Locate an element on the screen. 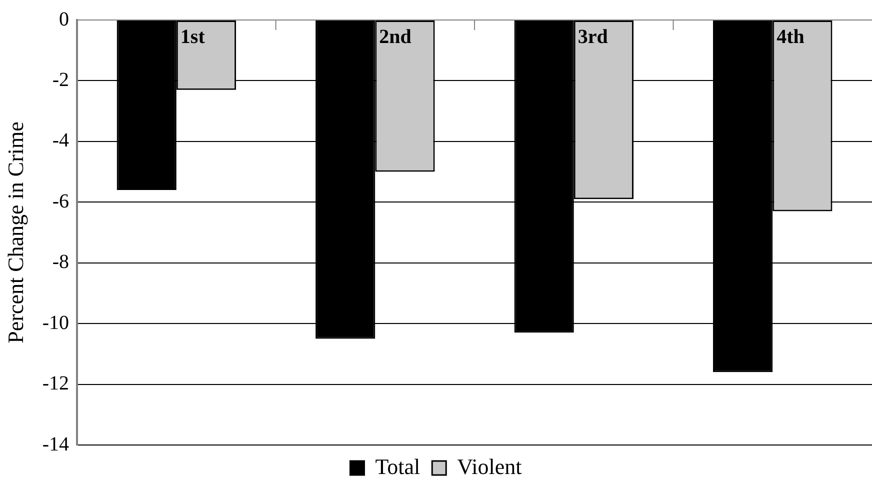  y-tick-label: -14 is located at coordinates (56, 444).